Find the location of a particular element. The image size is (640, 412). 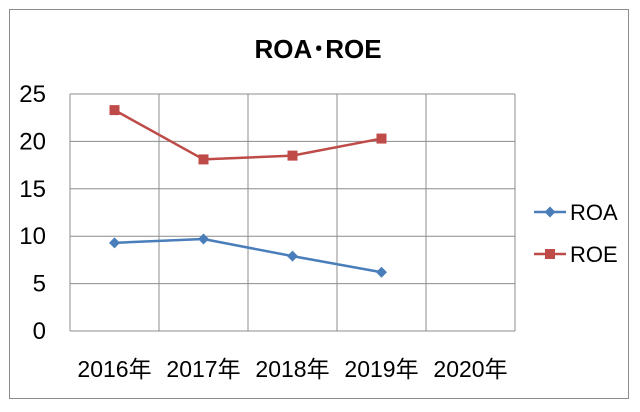

y-tick-label: 10 is located at coordinates (32, 236).